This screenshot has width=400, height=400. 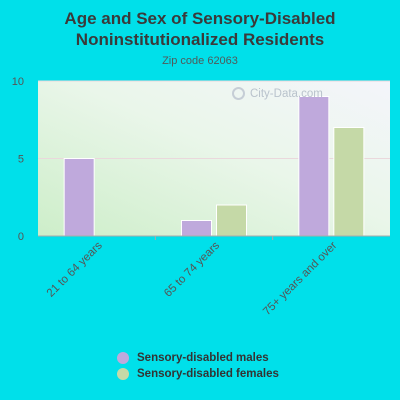 I want to click on y-tick-label: 0, so click(x=21, y=237).